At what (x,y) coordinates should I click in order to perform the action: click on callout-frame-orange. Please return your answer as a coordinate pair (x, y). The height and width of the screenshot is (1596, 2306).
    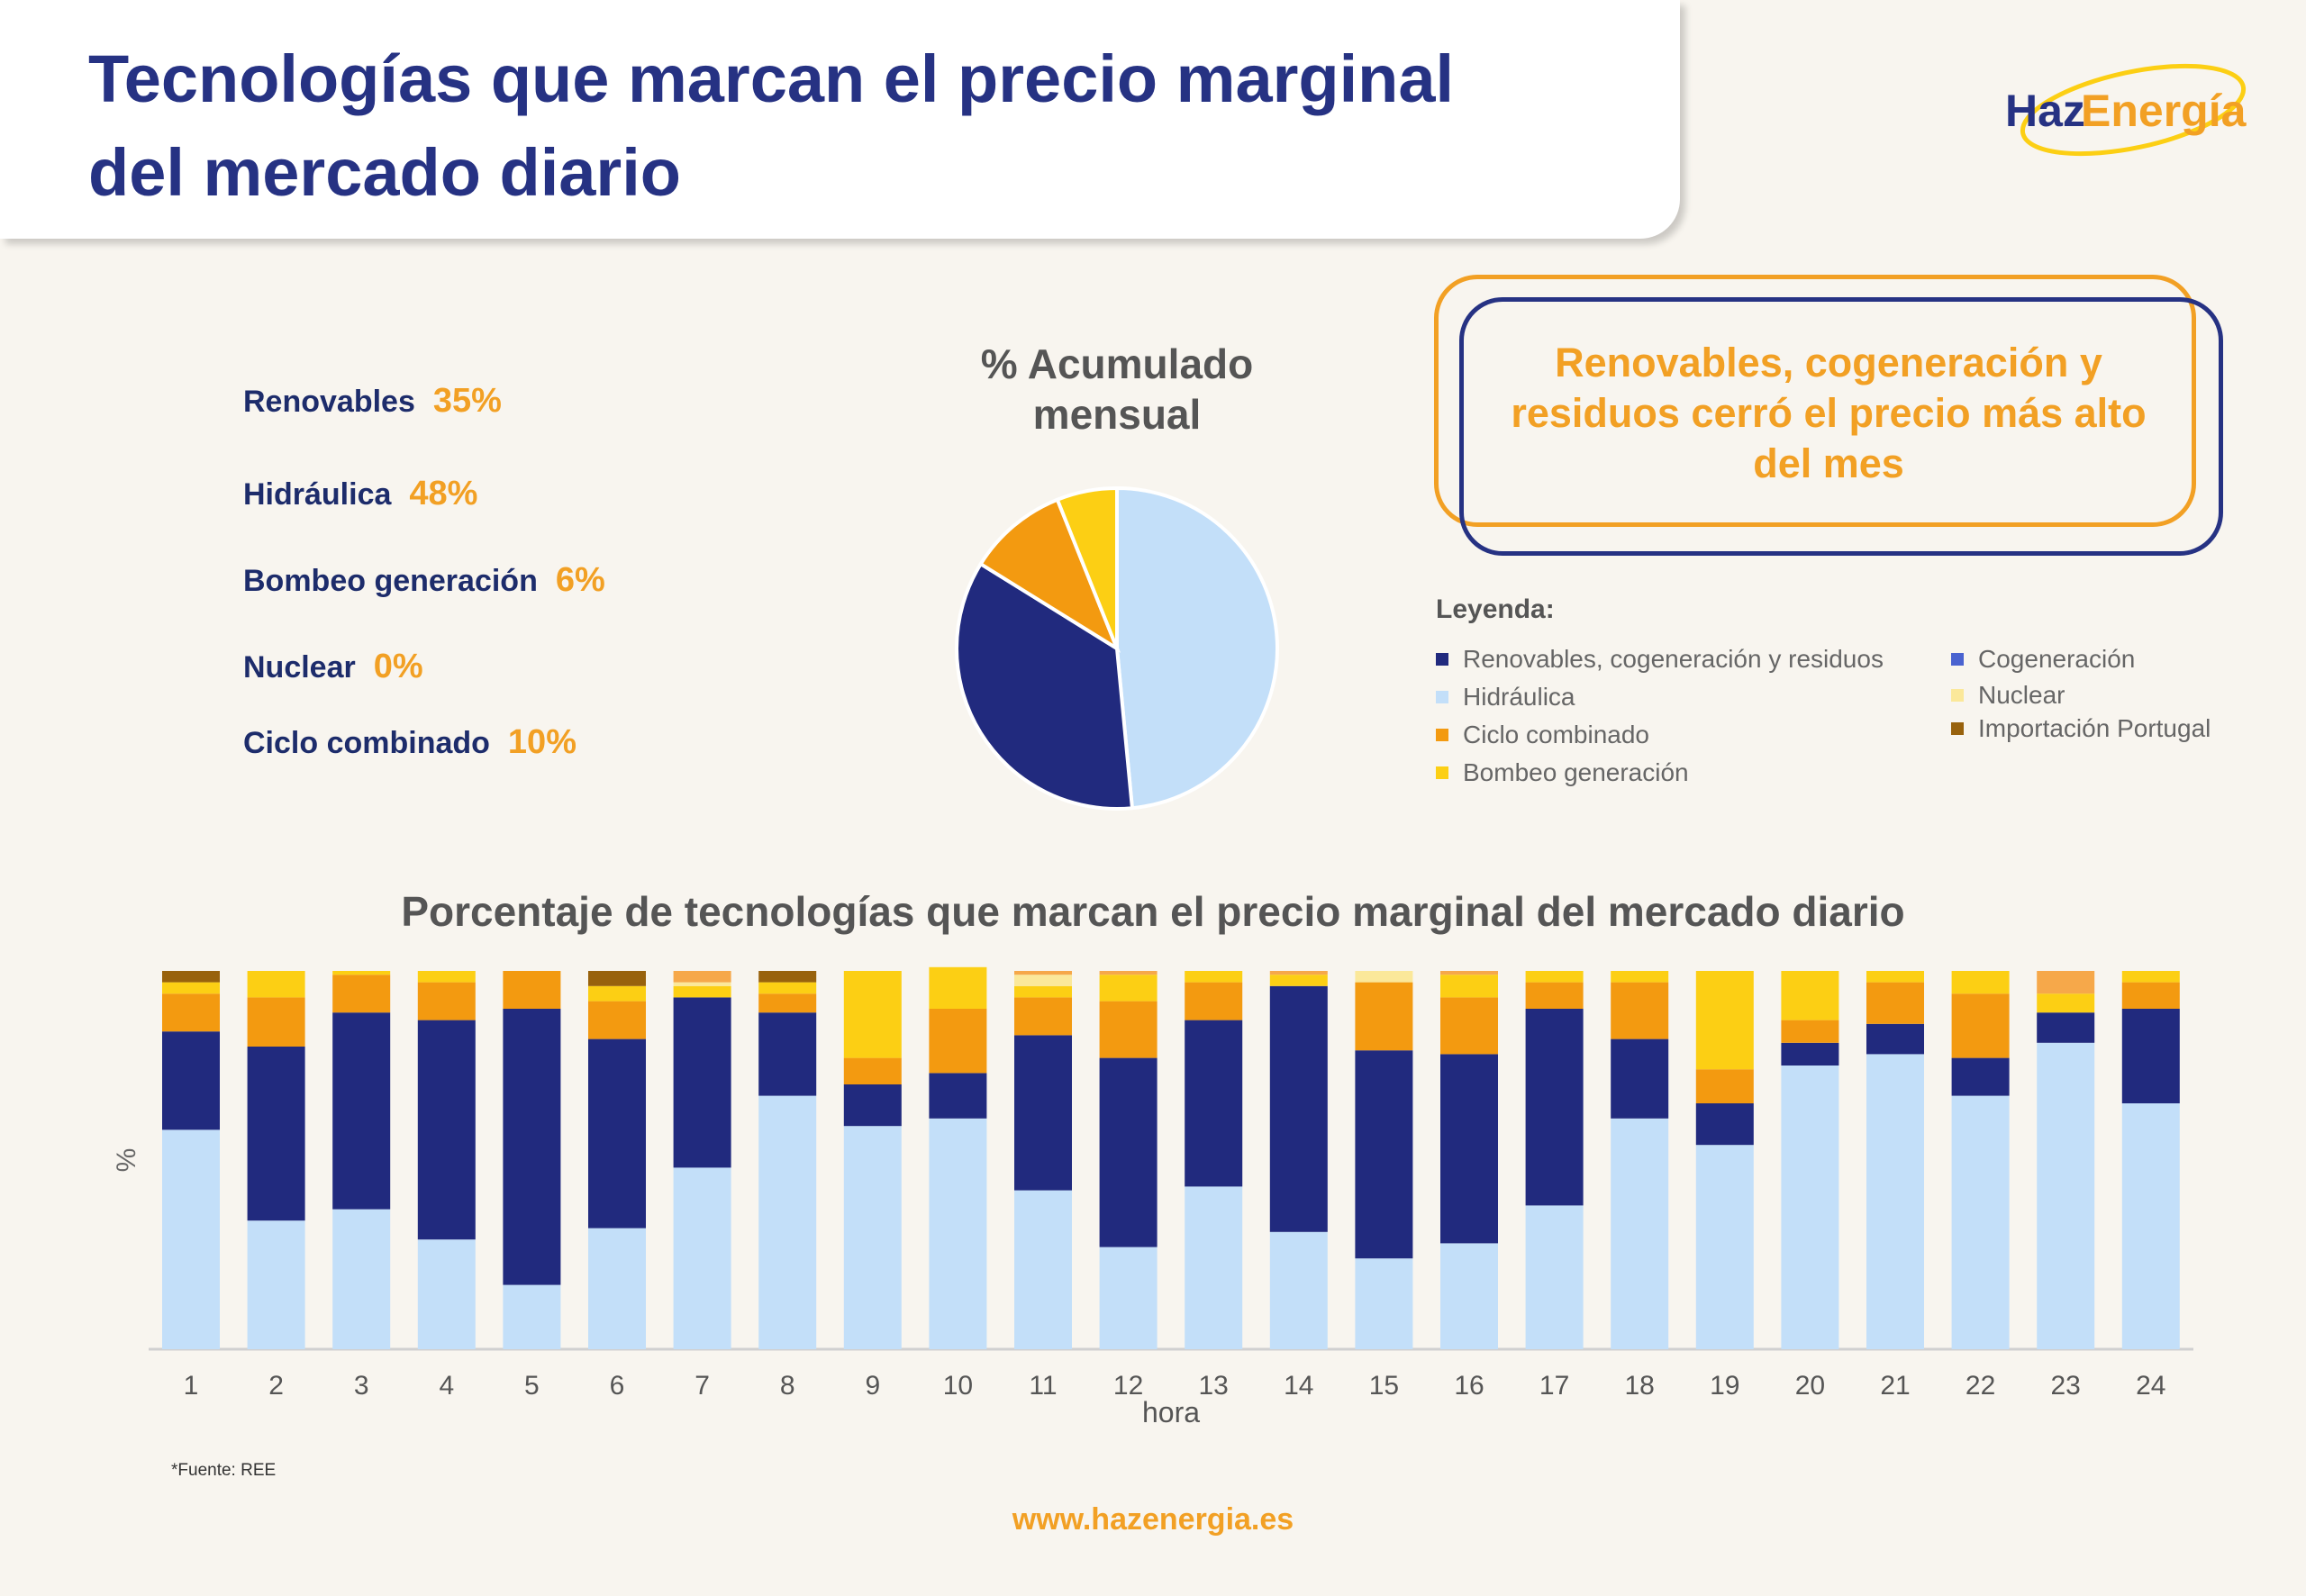
    Looking at the image, I should click on (1815, 401).